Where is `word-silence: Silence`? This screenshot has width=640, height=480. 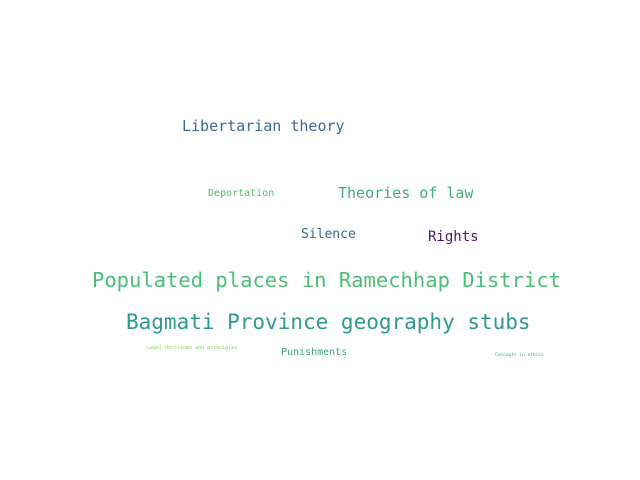
word-silence: Silence is located at coordinates (328, 234).